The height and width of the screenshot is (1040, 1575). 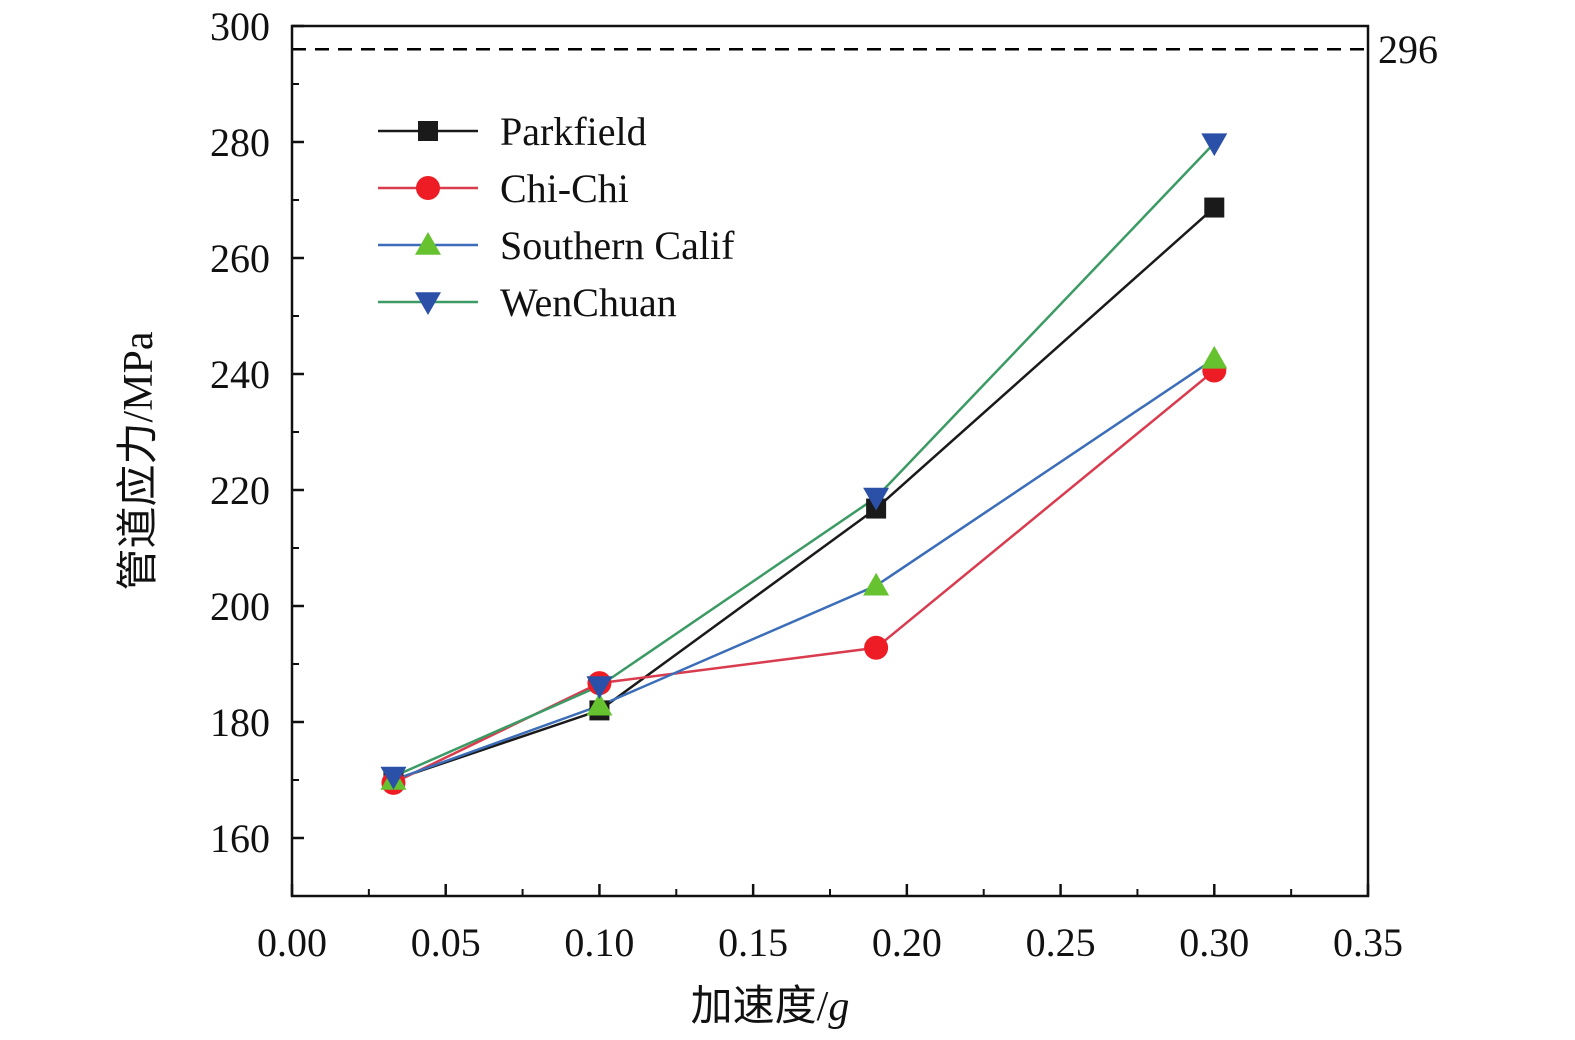 What do you see at coordinates (240, 722) in the screenshot?
I see `y-tick-label: 180` at bounding box center [240, 722].